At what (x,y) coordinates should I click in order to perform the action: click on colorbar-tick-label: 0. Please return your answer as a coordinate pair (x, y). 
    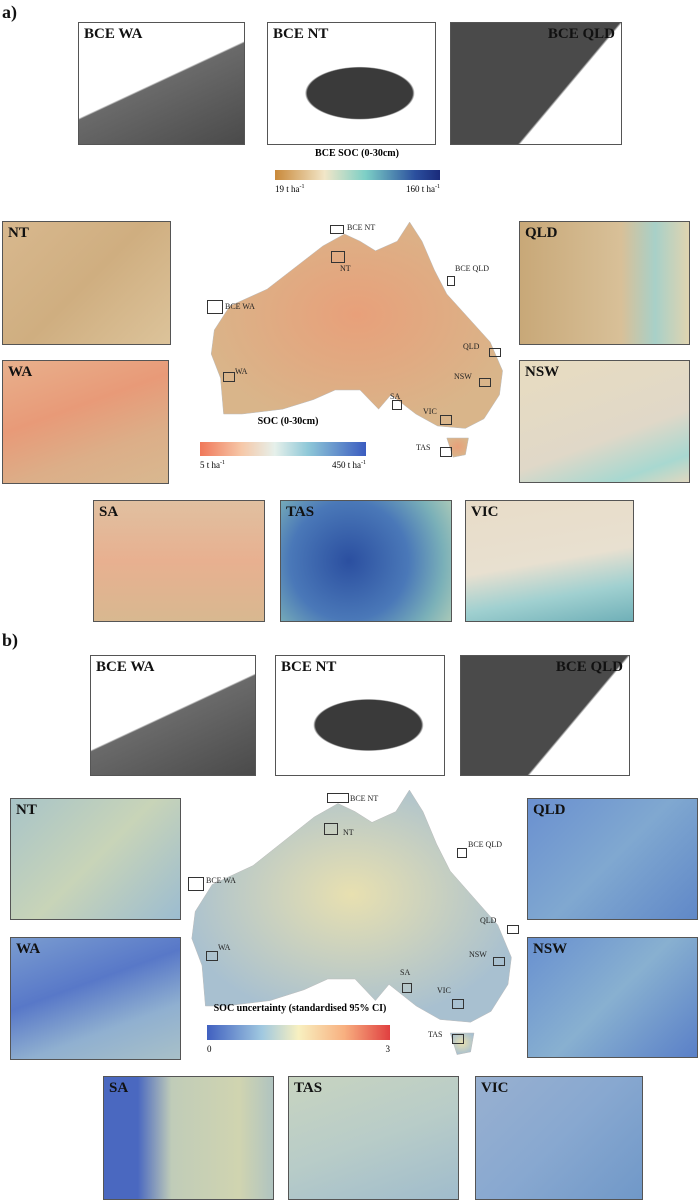
    Looking at the image, I should click on (209, 1049).